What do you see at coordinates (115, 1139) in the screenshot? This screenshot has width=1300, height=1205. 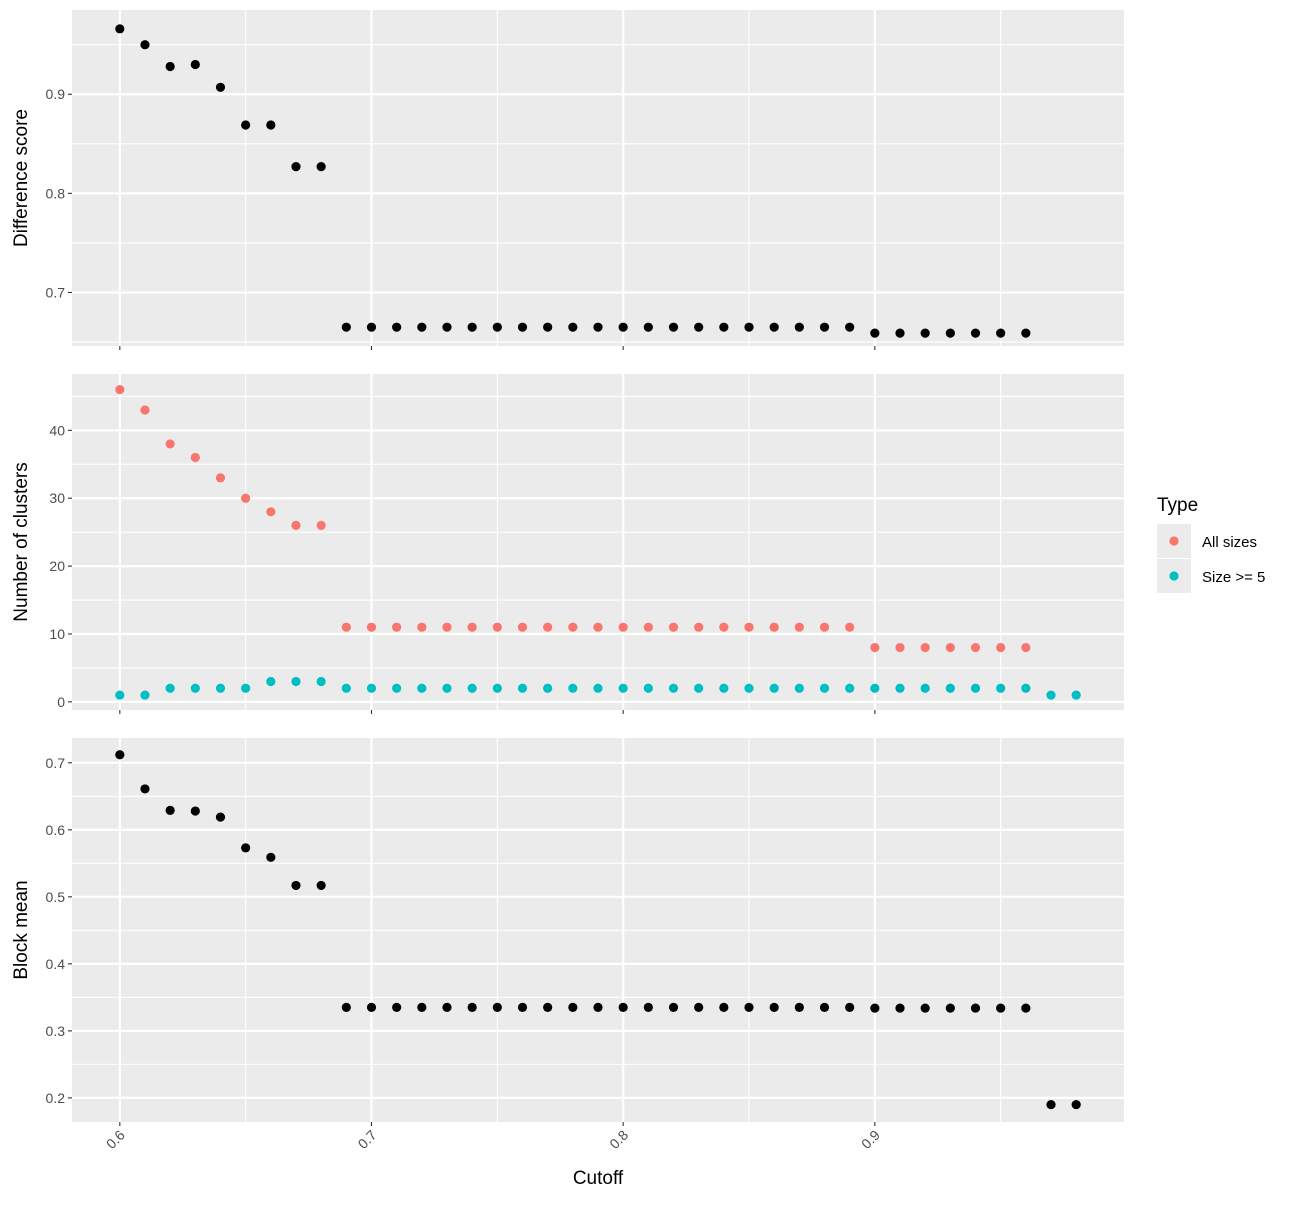 I see `x-tick-label: 0.6` at bounding box center [115, 1139].